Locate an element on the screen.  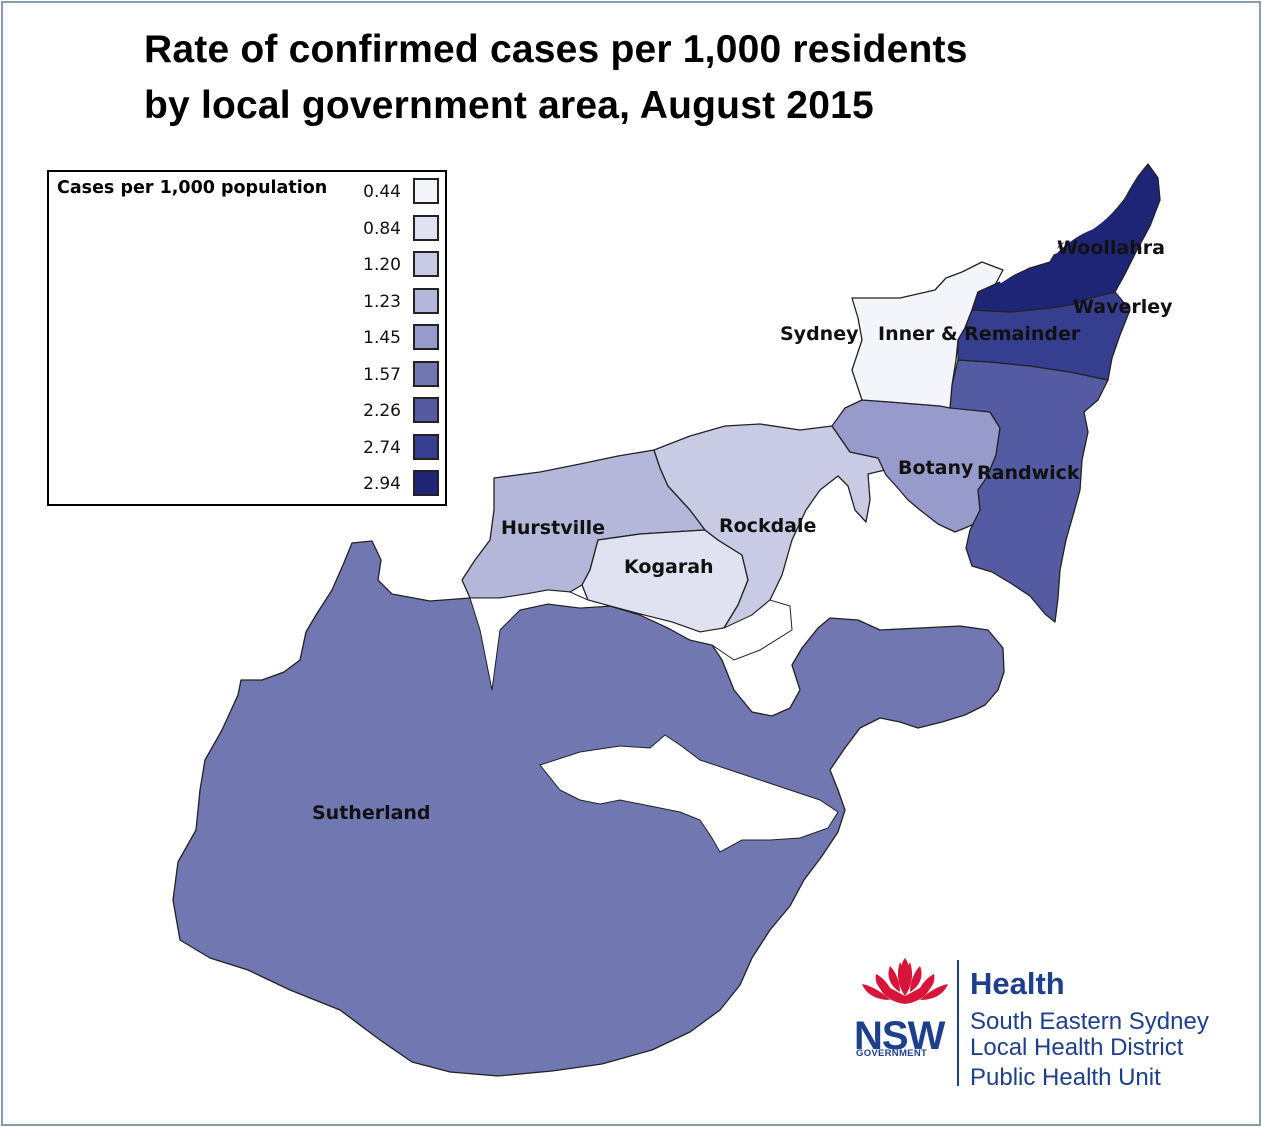
legend-item: 1.57 is located at coordinates (394, 375).